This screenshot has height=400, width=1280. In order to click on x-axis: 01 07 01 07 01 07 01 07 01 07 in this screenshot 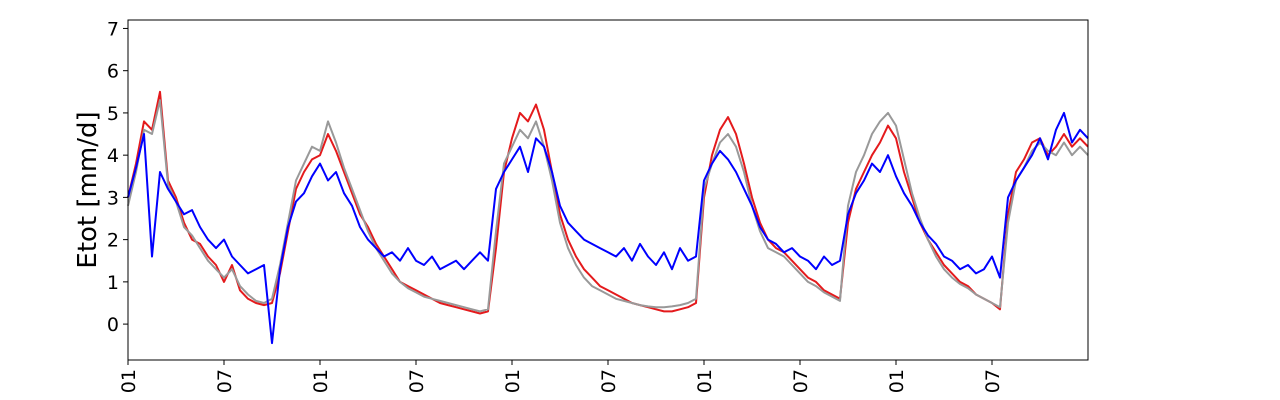, I will do `click(561, 376)`.